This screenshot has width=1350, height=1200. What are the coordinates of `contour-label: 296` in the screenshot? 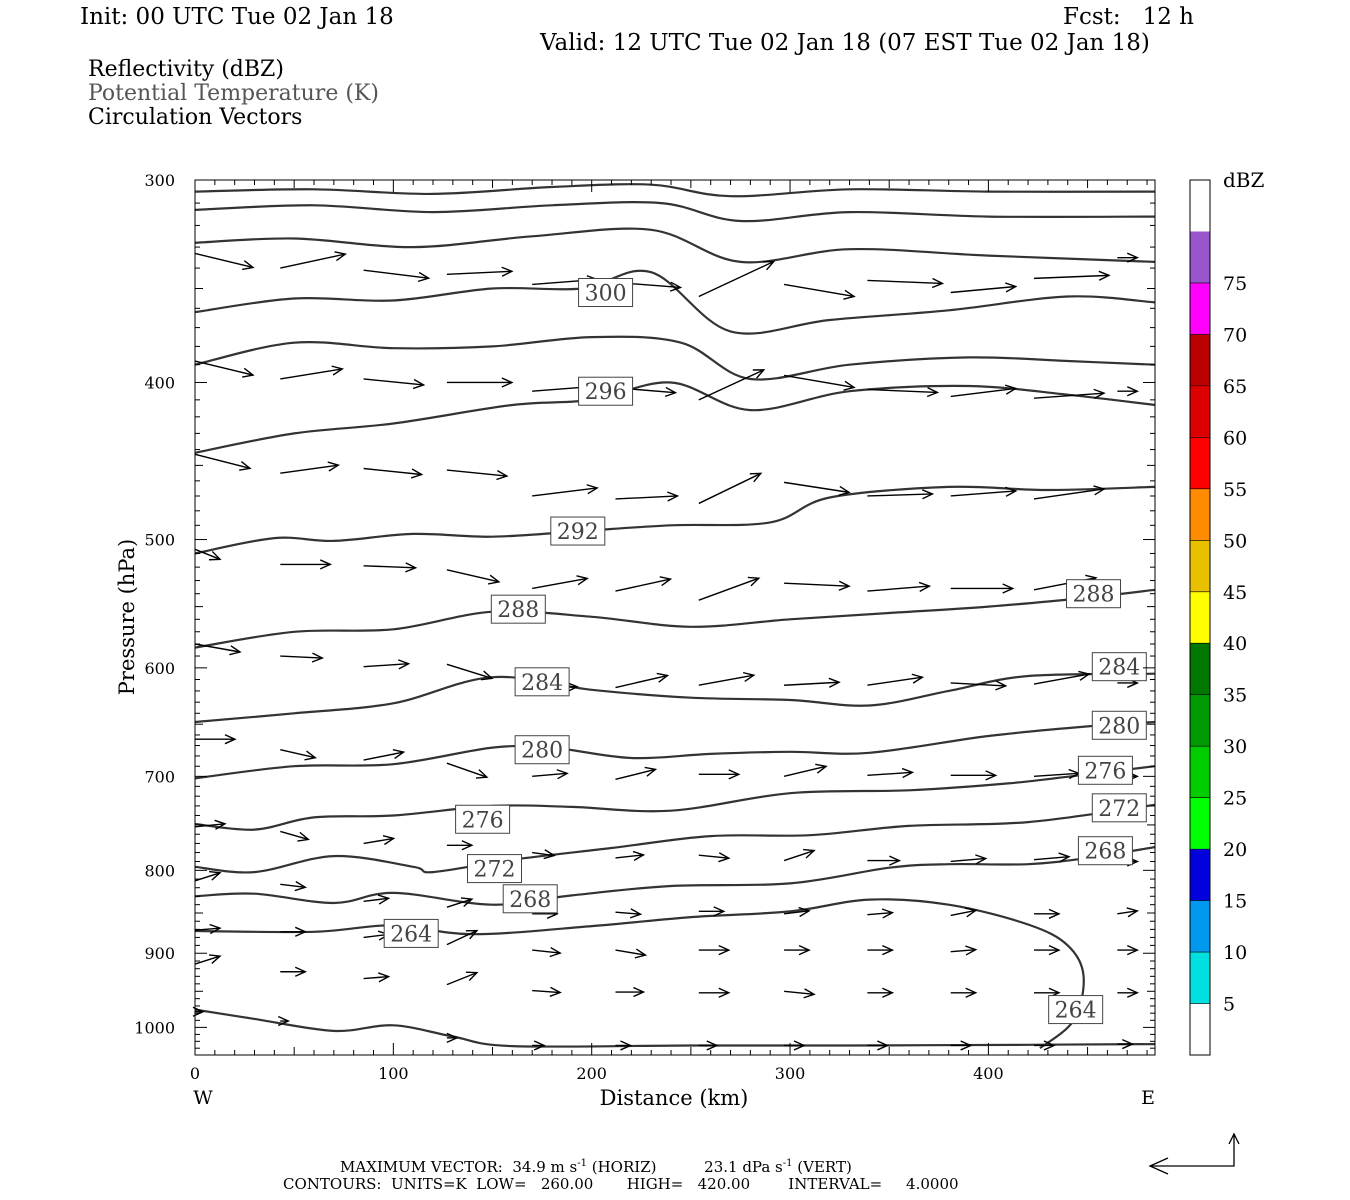 It's located at (606, 391).